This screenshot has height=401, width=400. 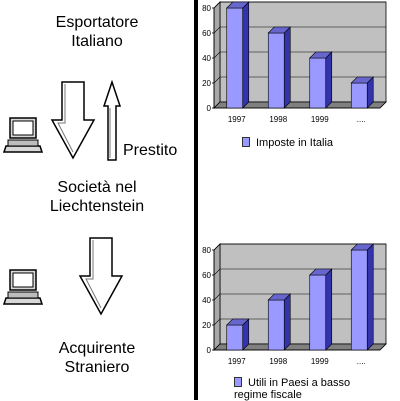 What do you see at coordinates (97, 348) in the screenshot?
I see `buyer-label-line1: Acquirente` at bounding box center [97, 348].